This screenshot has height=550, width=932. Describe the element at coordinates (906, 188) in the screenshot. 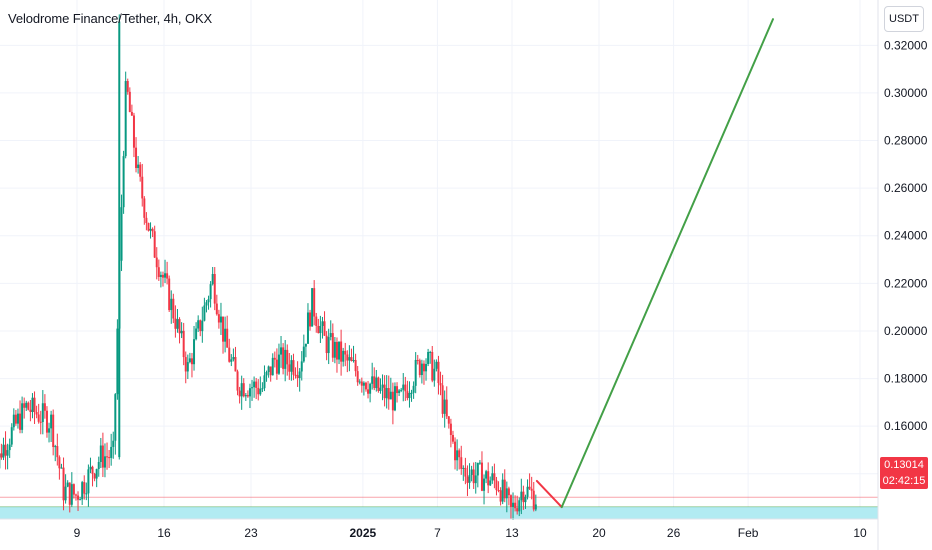

I see `price-tick-label: 0.26000` at that location.